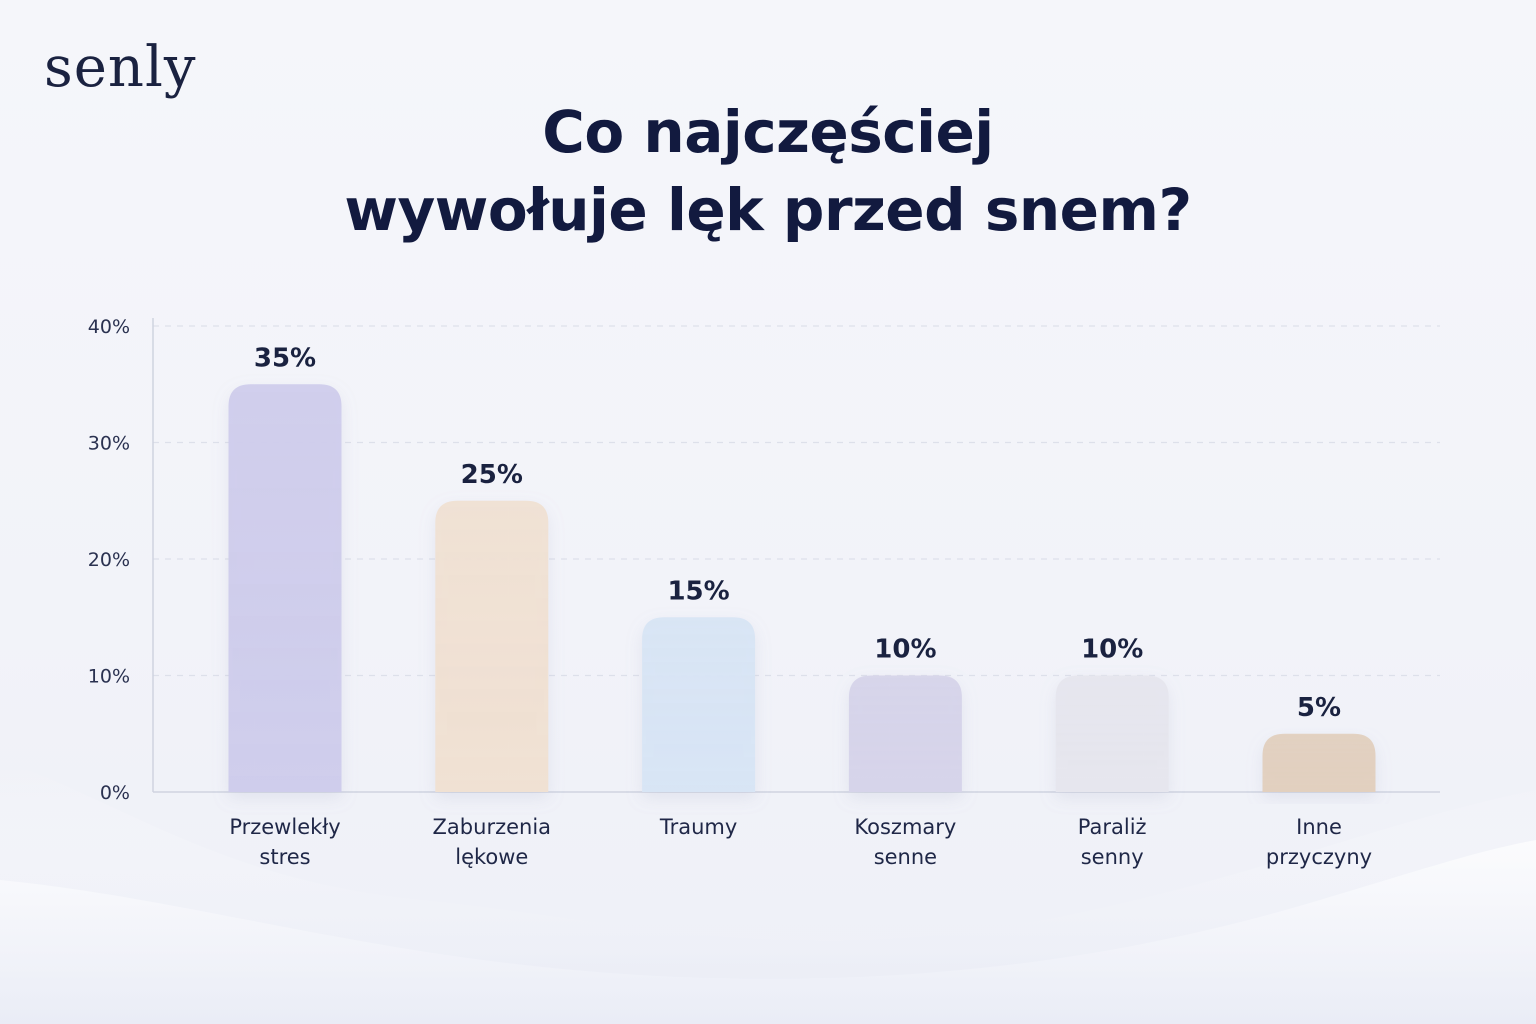 This screenshot has width=1536, height=1024. I want to click on category-label: przyczyny, so click(1319, 857).